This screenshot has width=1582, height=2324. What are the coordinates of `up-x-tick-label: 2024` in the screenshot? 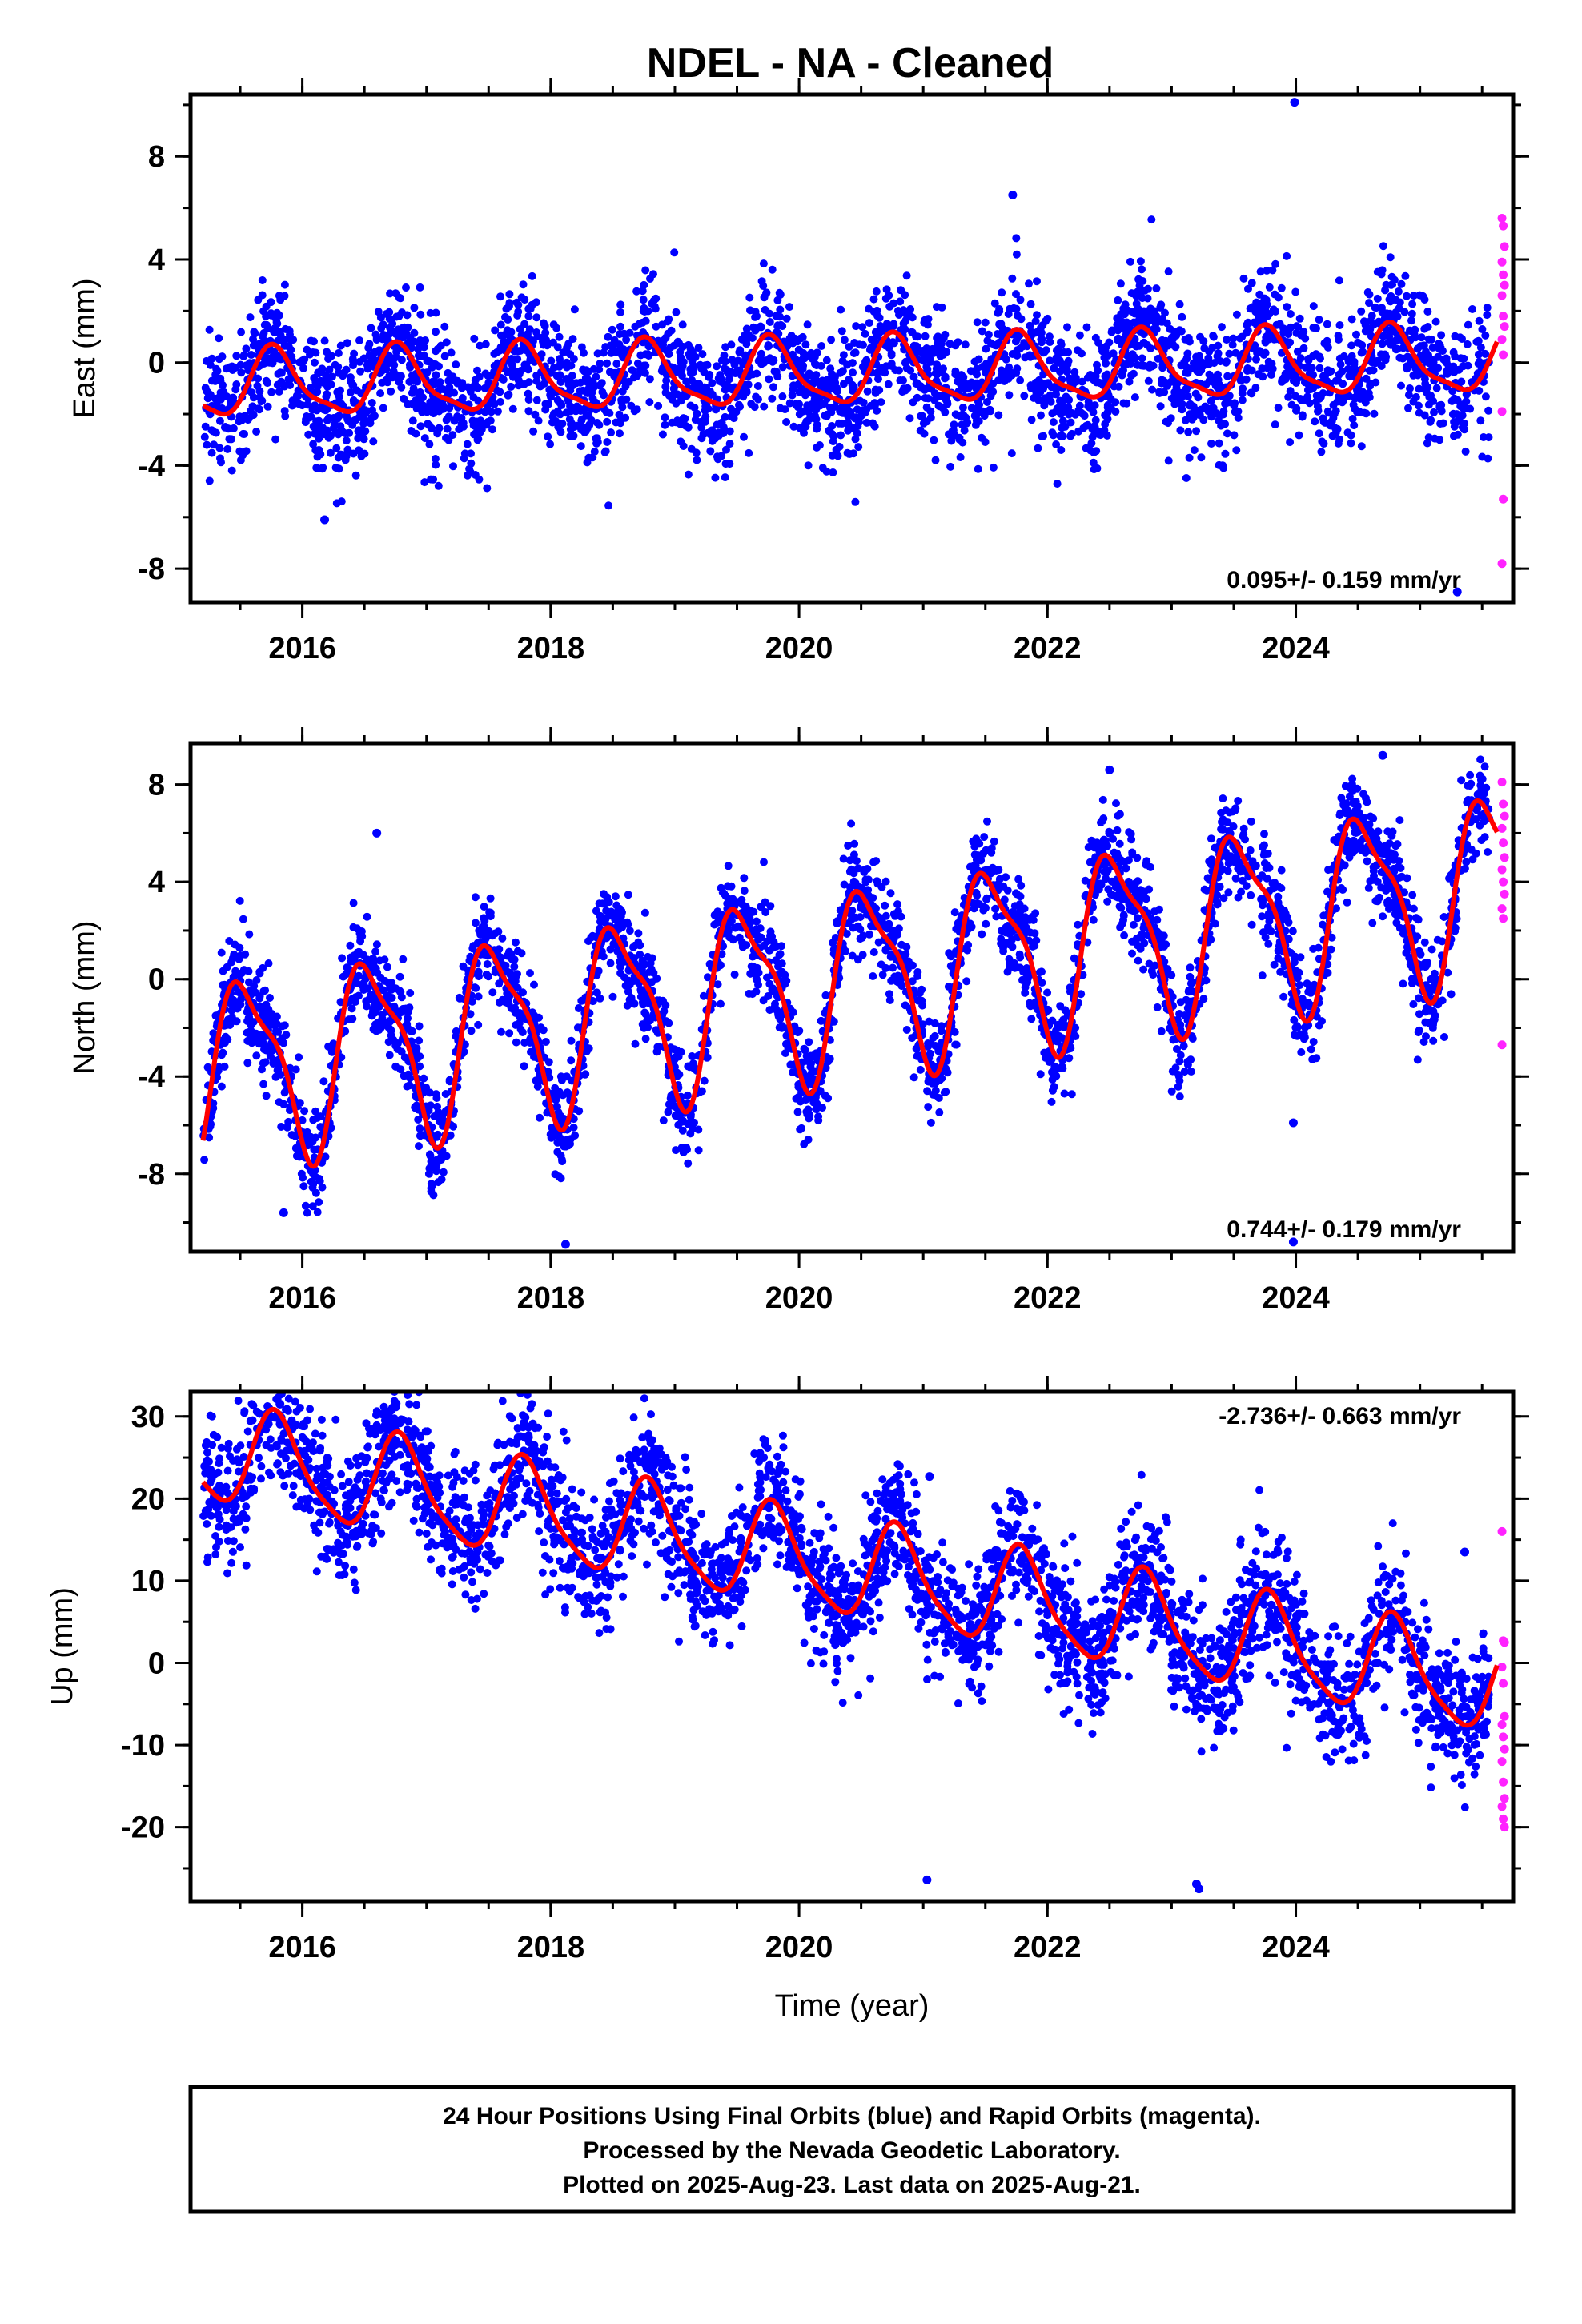 It's located at (1296, 1947).